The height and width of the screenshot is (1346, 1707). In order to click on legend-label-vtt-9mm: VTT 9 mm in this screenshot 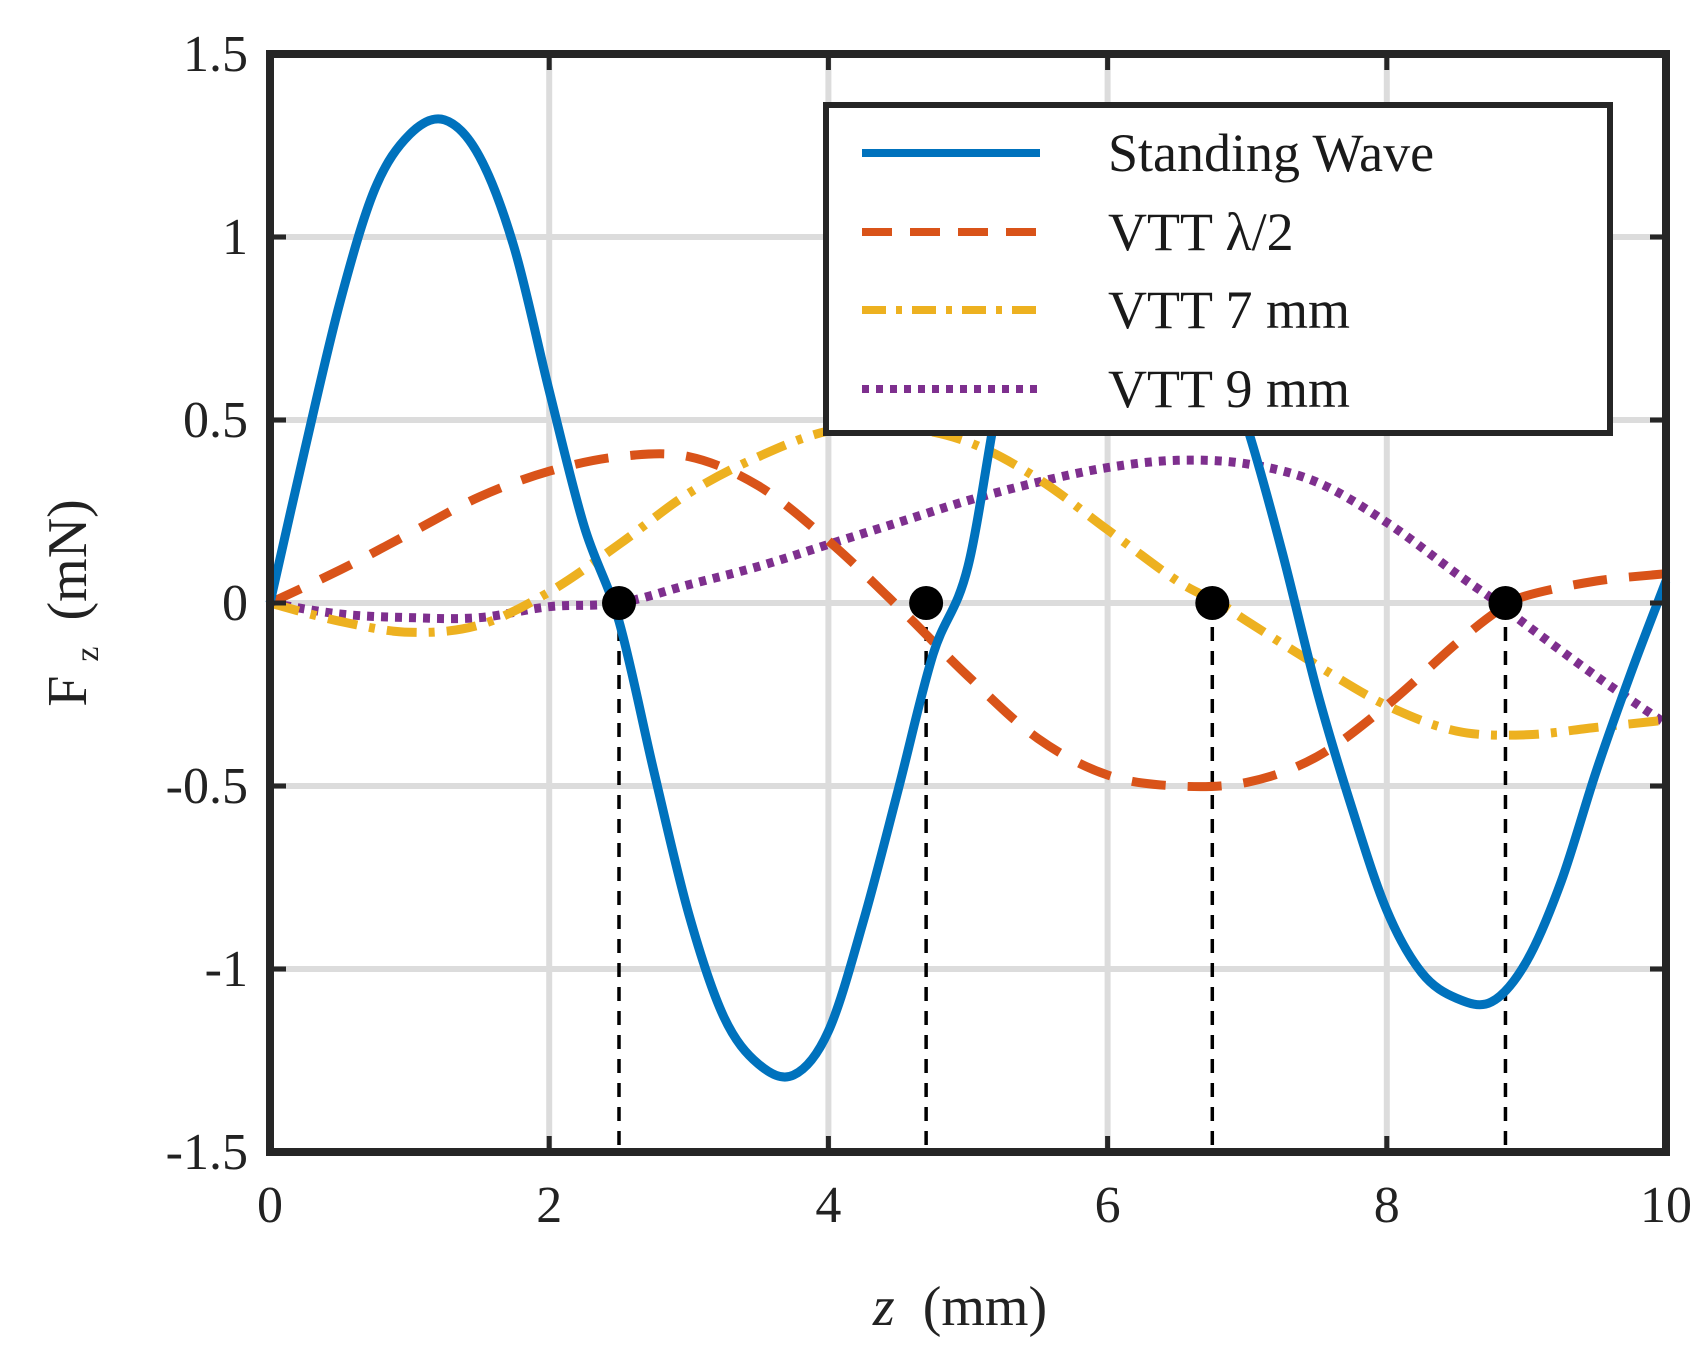, I will do `click(1229, 389)`.